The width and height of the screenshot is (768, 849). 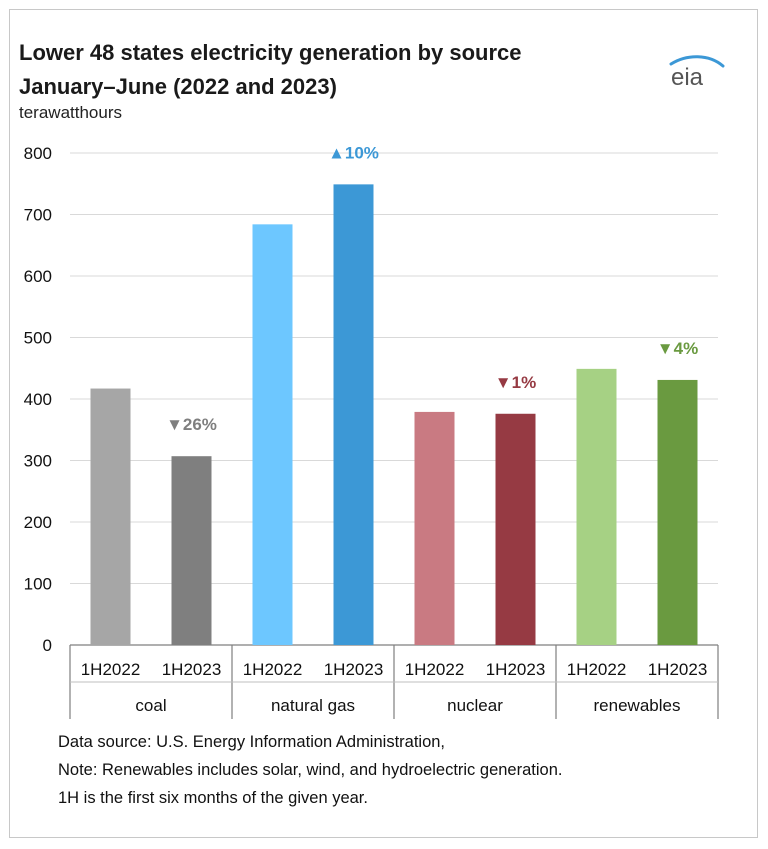 I want to click on change-data-label: ▼26%, so click(x=191, y=424).